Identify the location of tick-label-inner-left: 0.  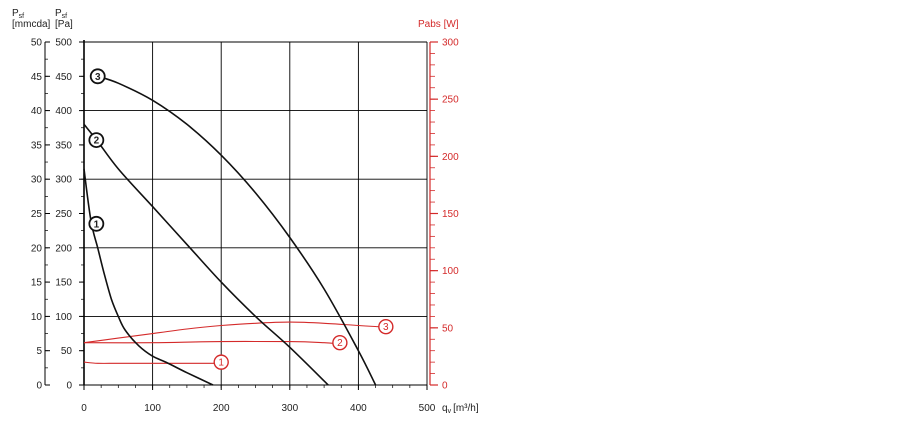
(69, 386).